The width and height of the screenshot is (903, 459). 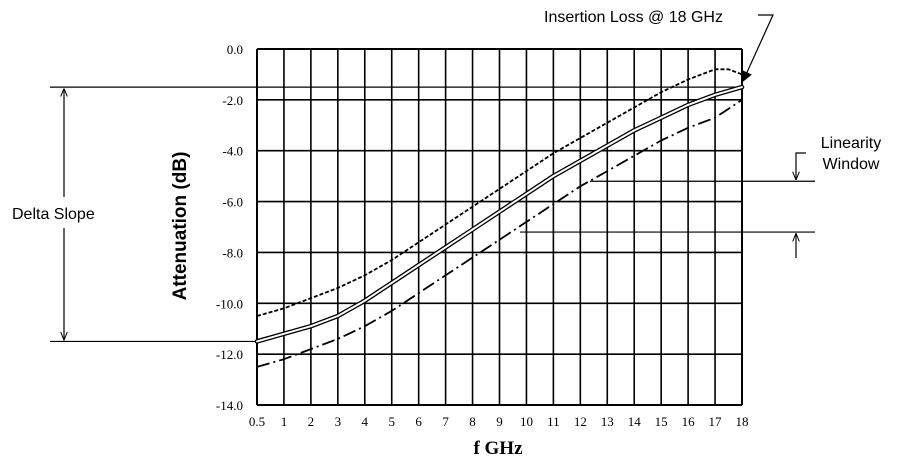 What do you see at coordinates (229, 227) in the screenshot?
I see `y-tick-labels: 0.0 -2.0 -4.0 -6.0 -8.0 -10.0 -12.0 -14.0` at bounding box center [229, 227].